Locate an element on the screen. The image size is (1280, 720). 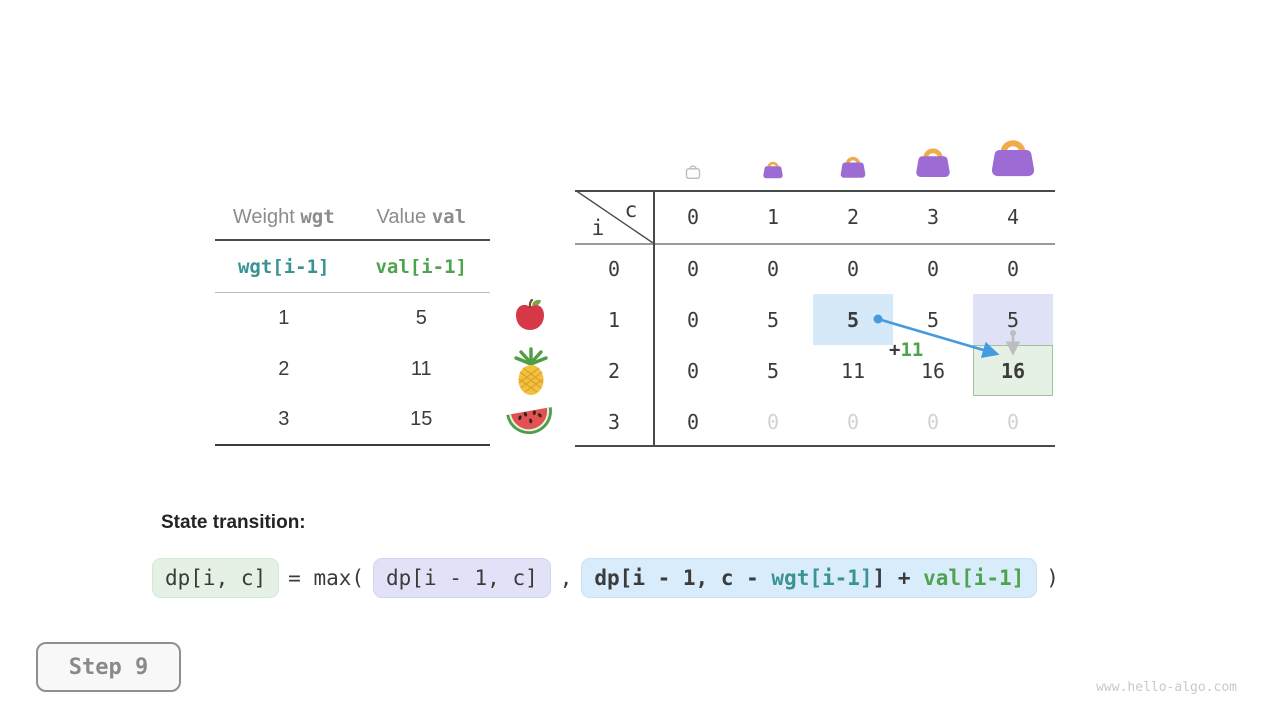
row-header-1: 1 is located at coordinates (614, 319).